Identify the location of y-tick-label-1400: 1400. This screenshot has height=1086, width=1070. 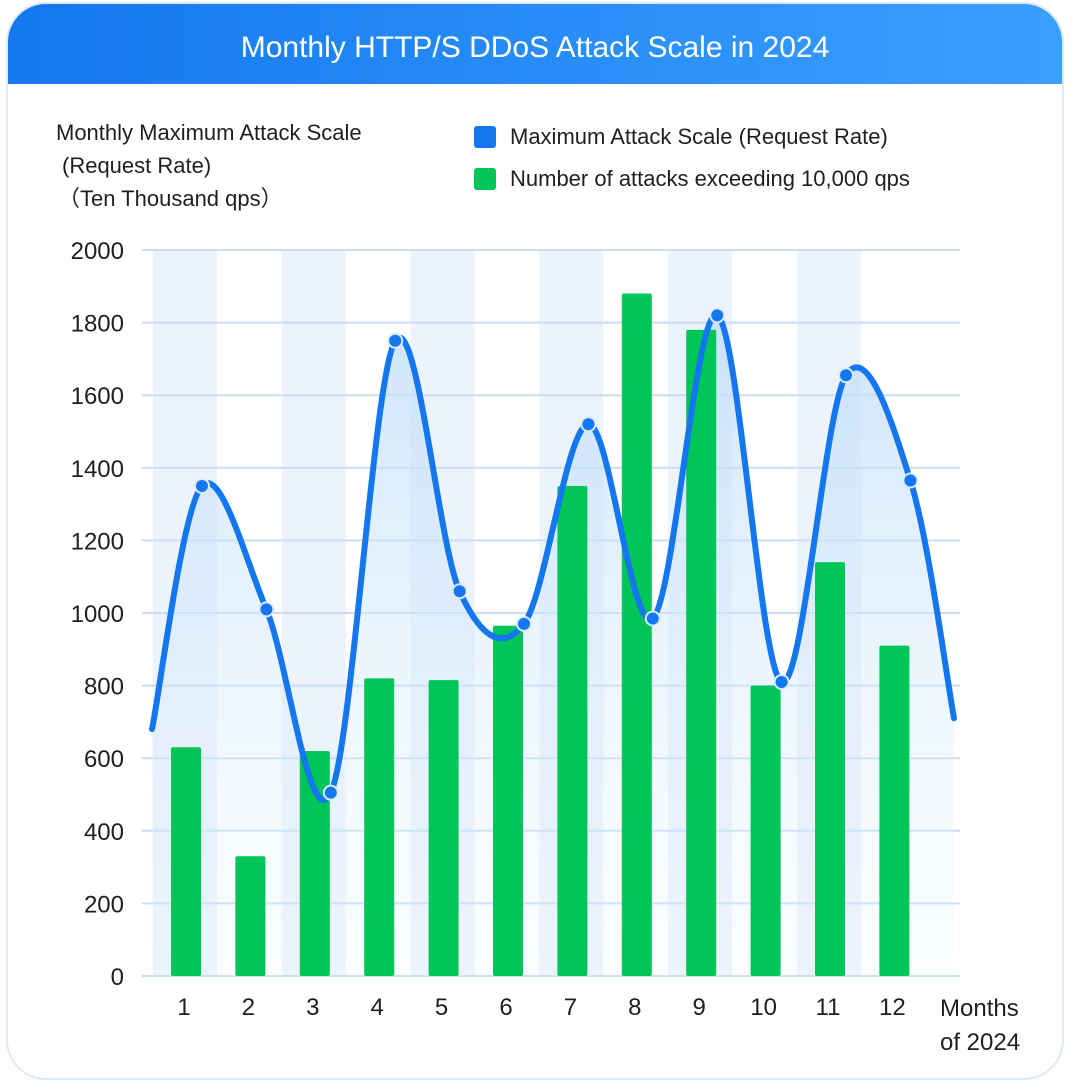
(97, 469).